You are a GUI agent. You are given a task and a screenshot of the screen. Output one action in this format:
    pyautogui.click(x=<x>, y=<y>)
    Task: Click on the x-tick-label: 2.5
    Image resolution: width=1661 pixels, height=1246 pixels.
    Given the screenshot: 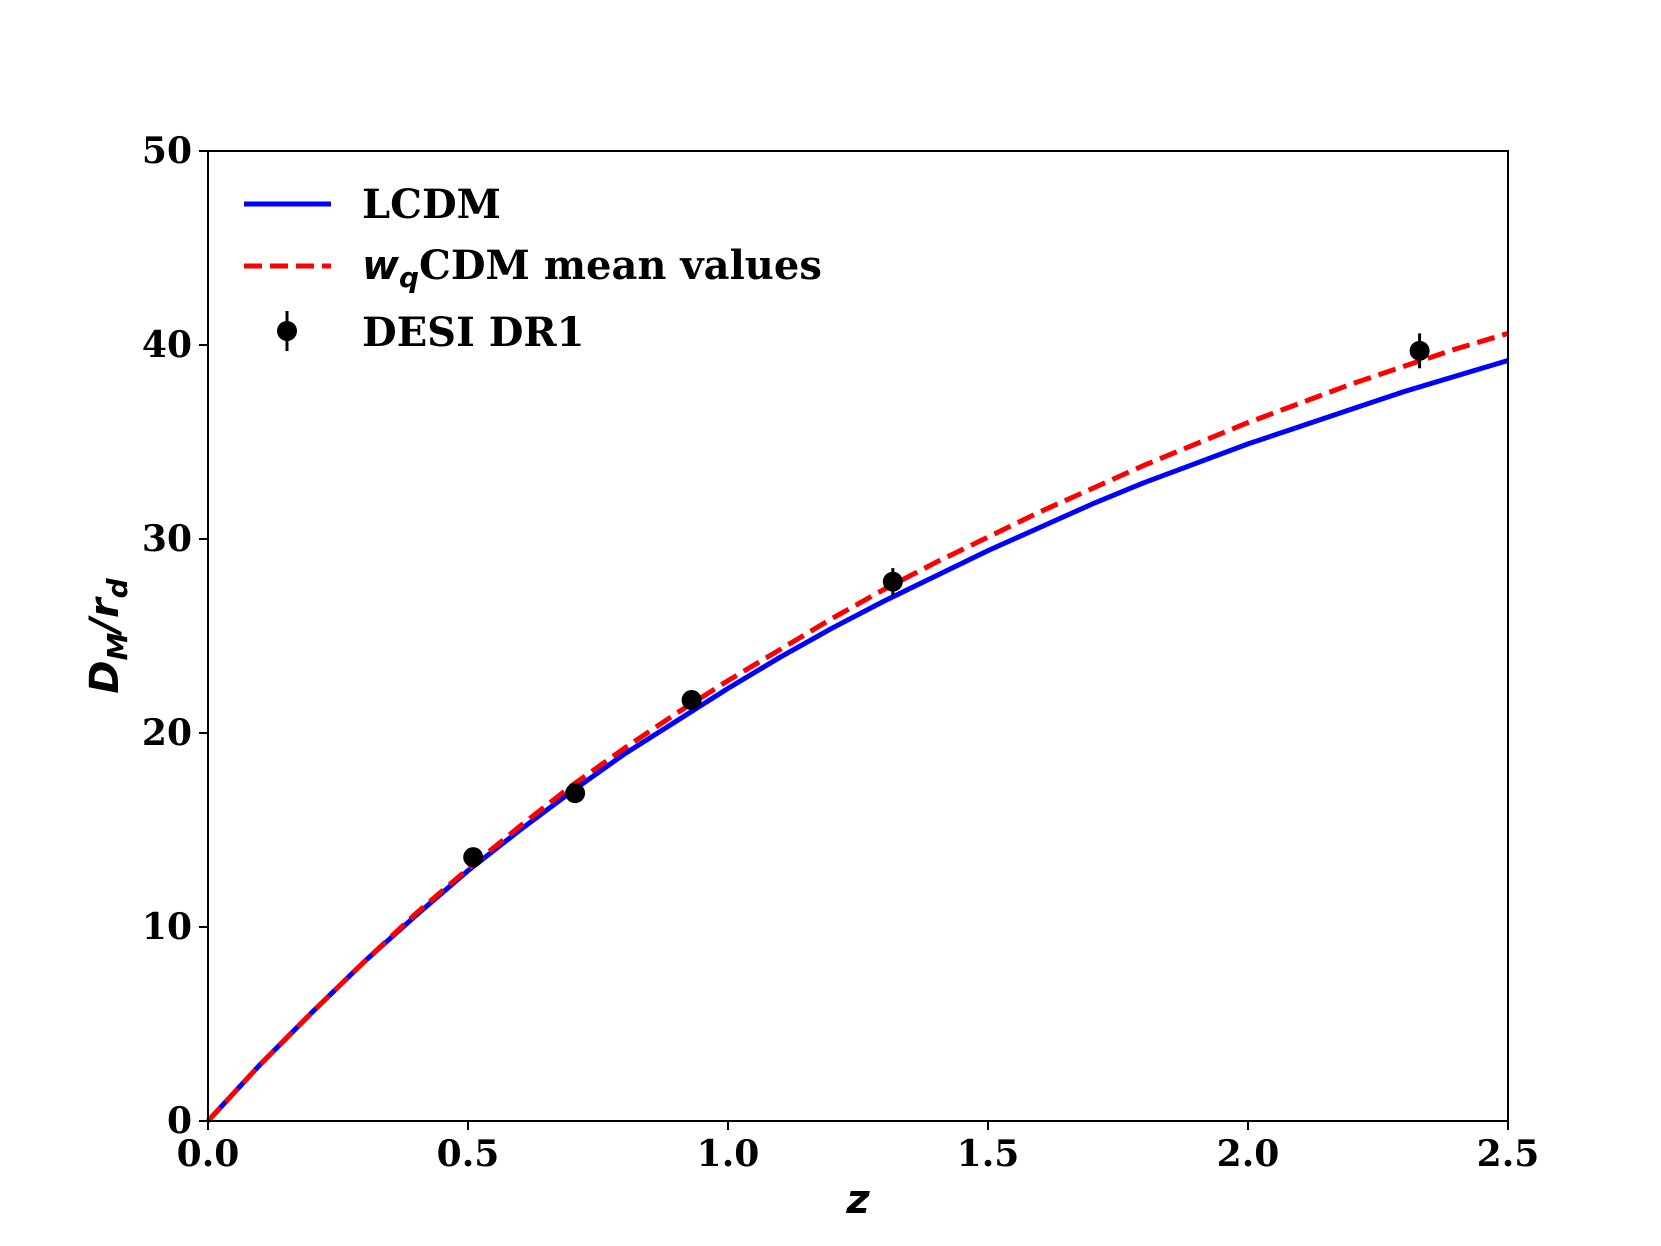 What is the action you would take?
    pyautogui.click(x=1508, y=1154)
    